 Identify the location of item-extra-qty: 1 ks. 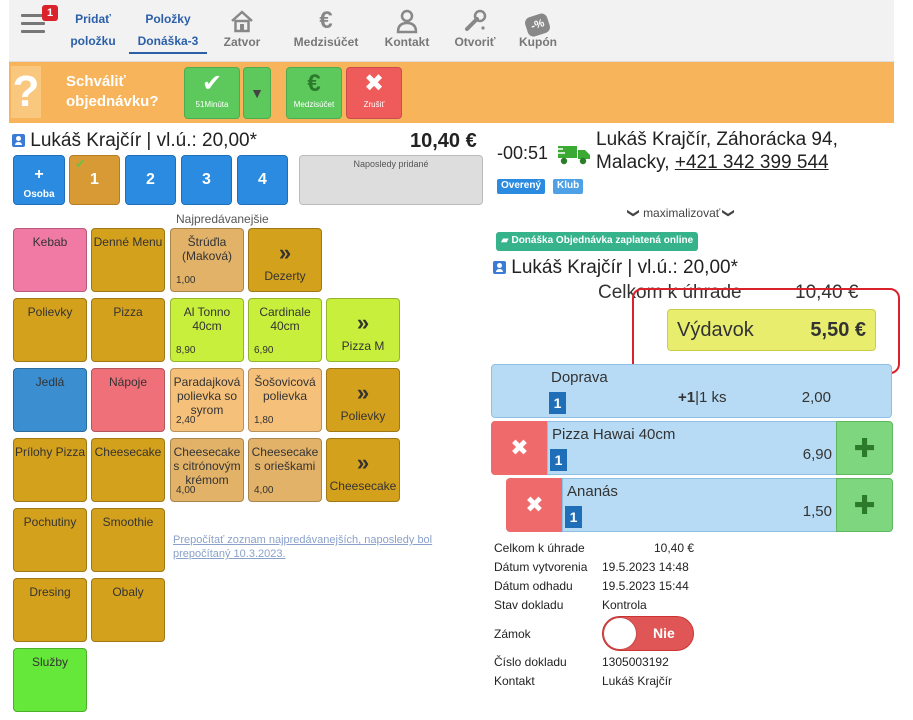
(713, 397).